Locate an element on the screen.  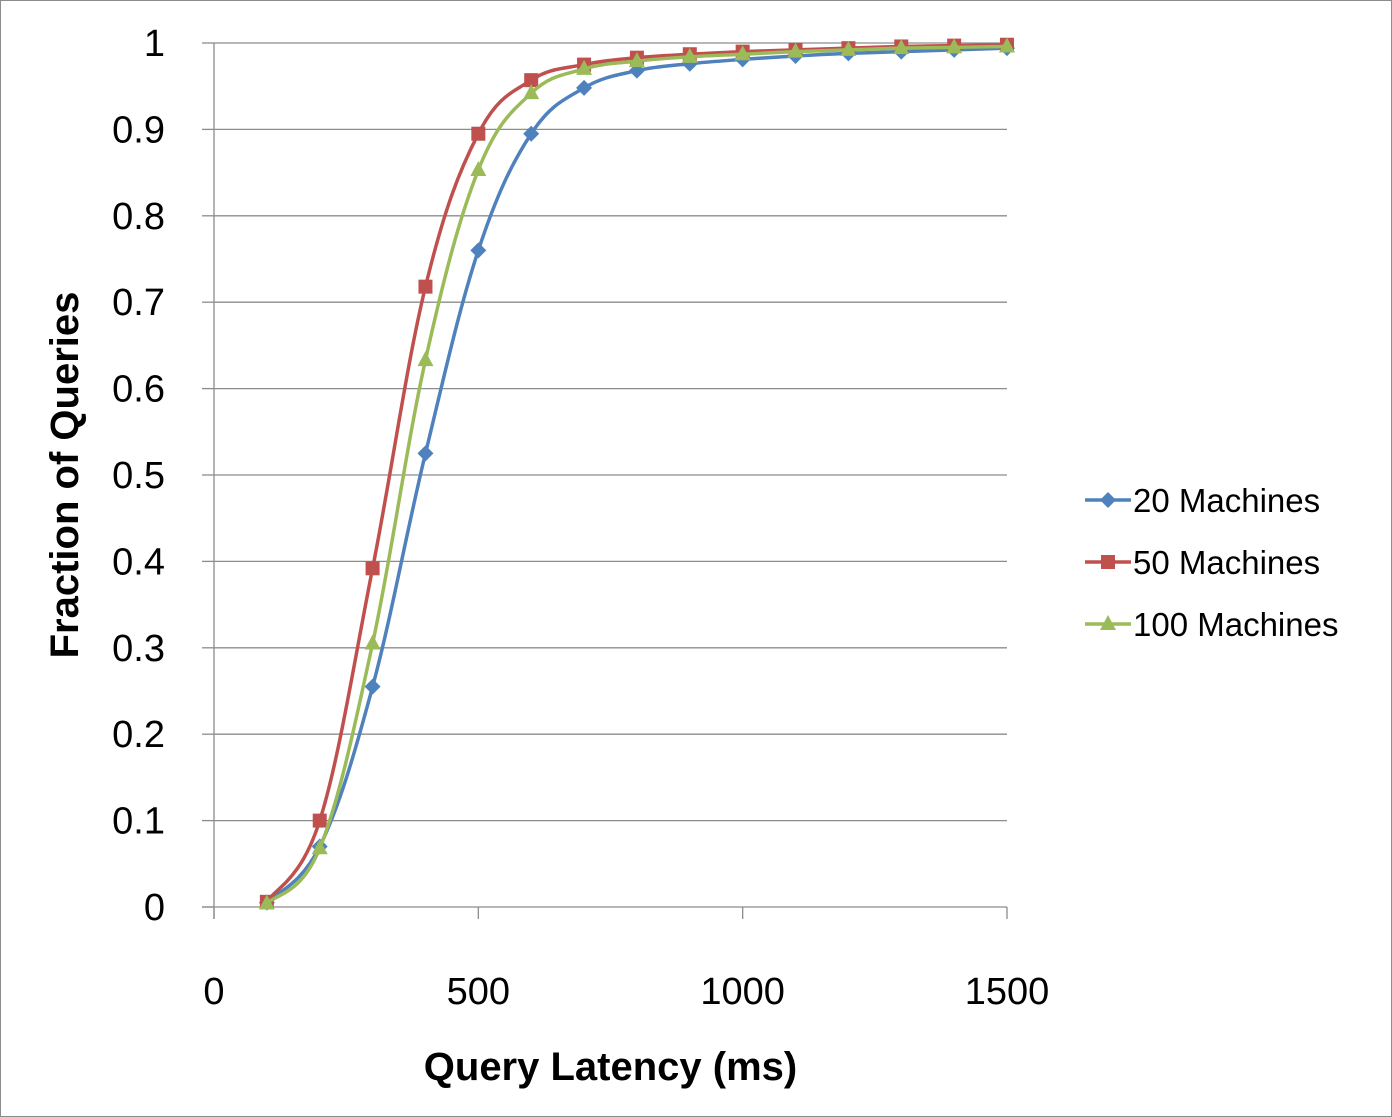
legend-item-50-machines: 50 Machines is located at coordinates (1202, 562).